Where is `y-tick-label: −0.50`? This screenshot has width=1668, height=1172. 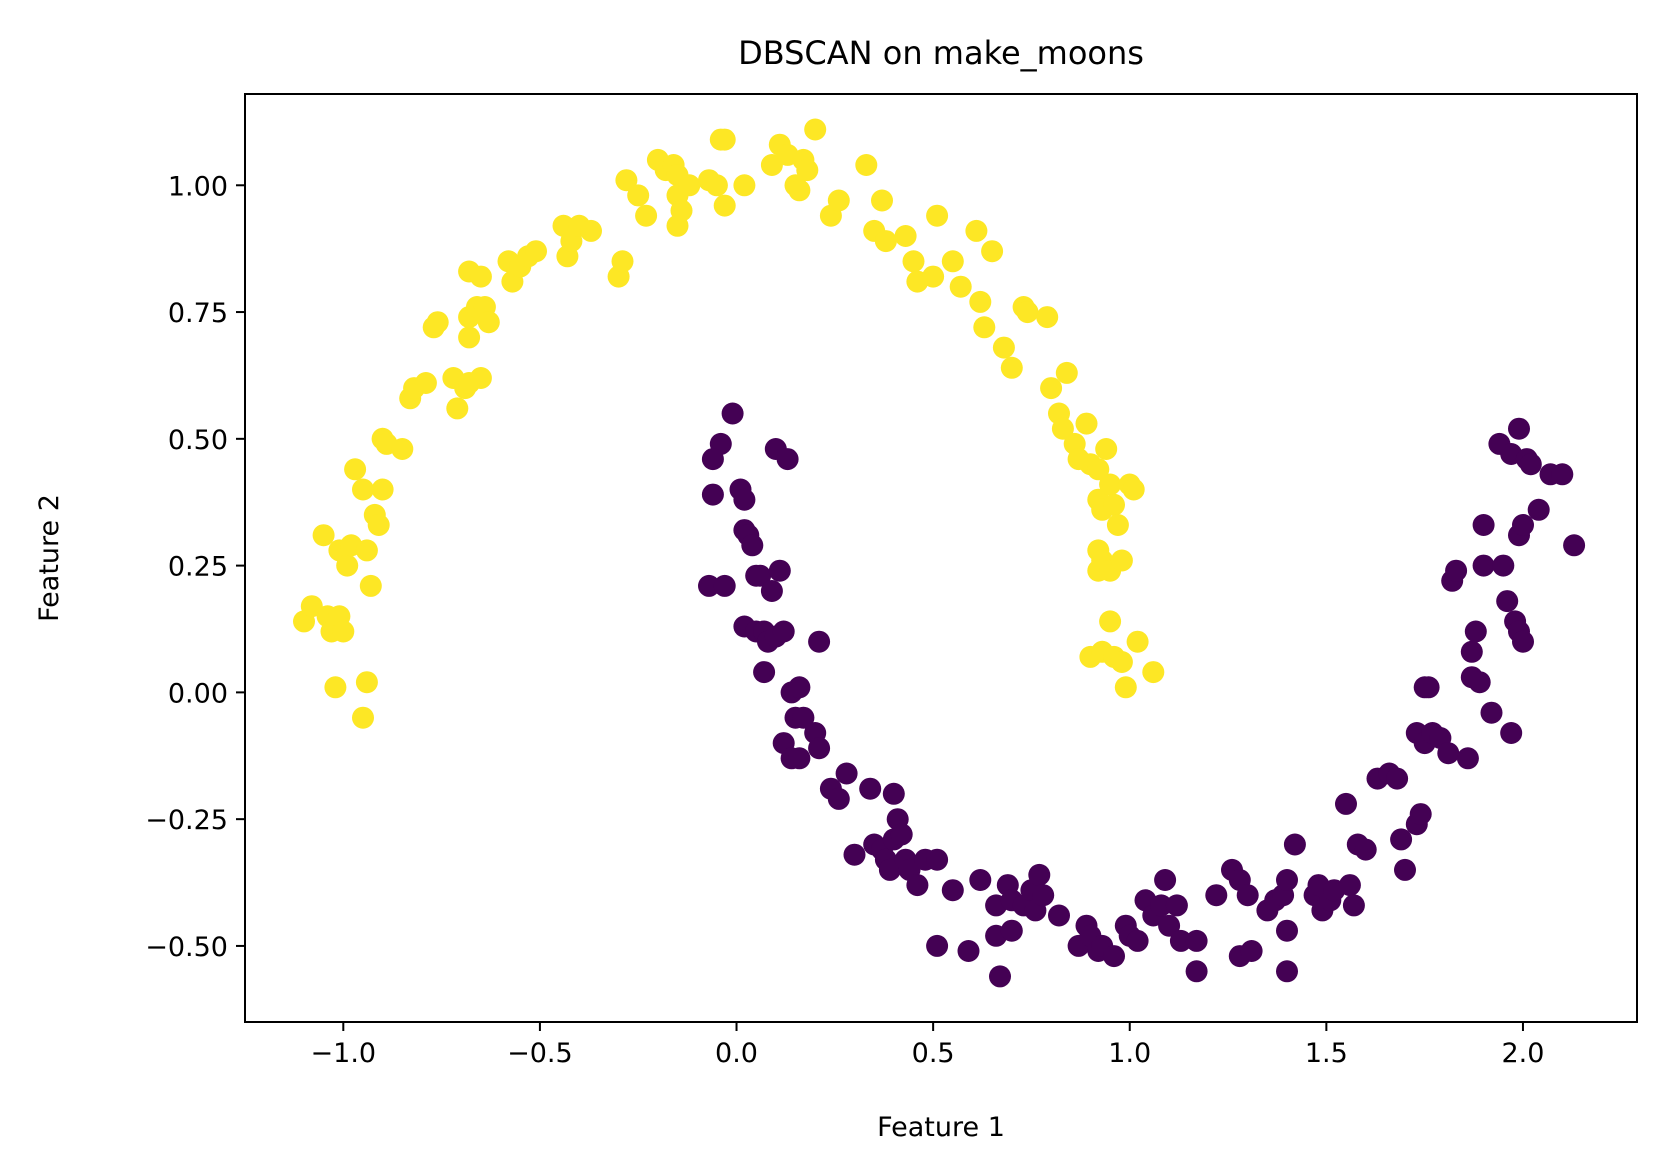
y-tick-label: −0.50 is located at coordinates (186, 947).